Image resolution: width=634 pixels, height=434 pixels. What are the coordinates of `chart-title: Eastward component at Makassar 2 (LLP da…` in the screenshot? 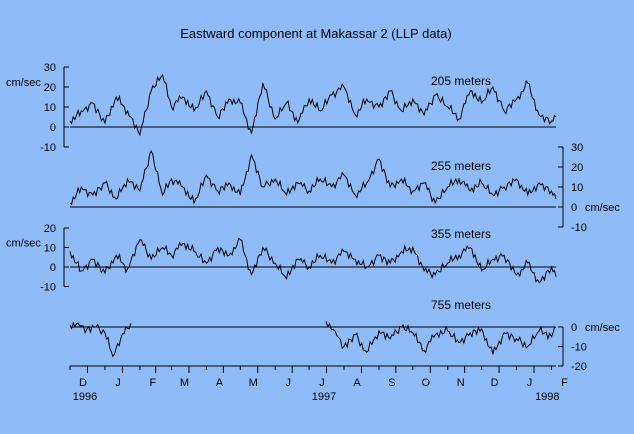 It's located at (315, 33).